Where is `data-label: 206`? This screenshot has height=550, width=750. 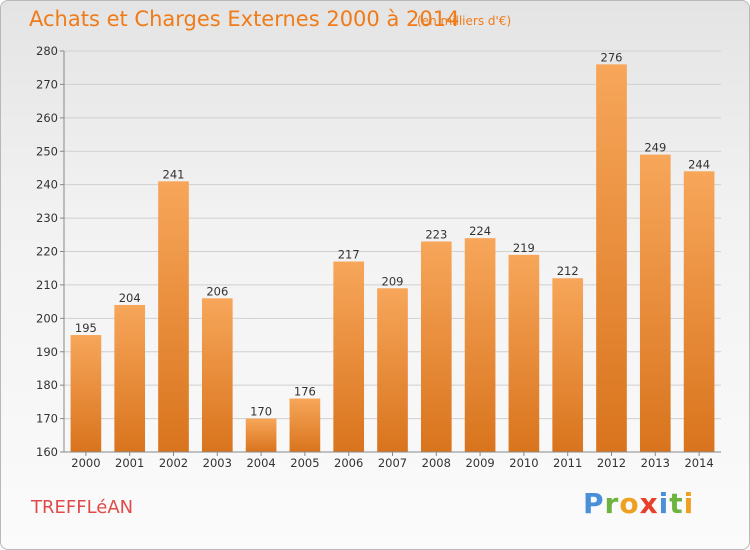 data-label: 206 is located at coordinates (217, 291).